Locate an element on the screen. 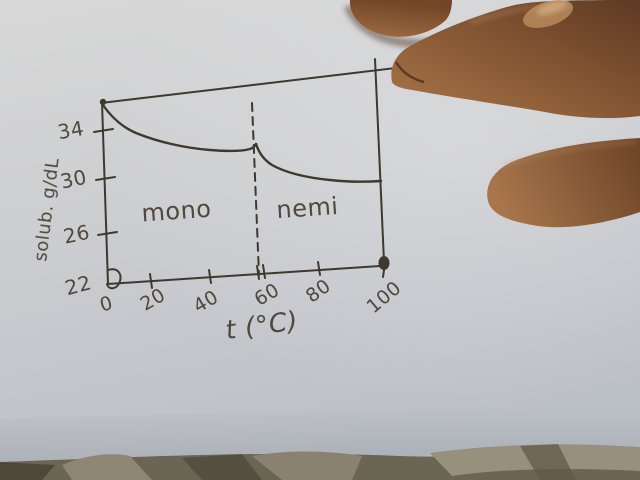  fabric-fold-dark-left is located at coordinates (27, 471).